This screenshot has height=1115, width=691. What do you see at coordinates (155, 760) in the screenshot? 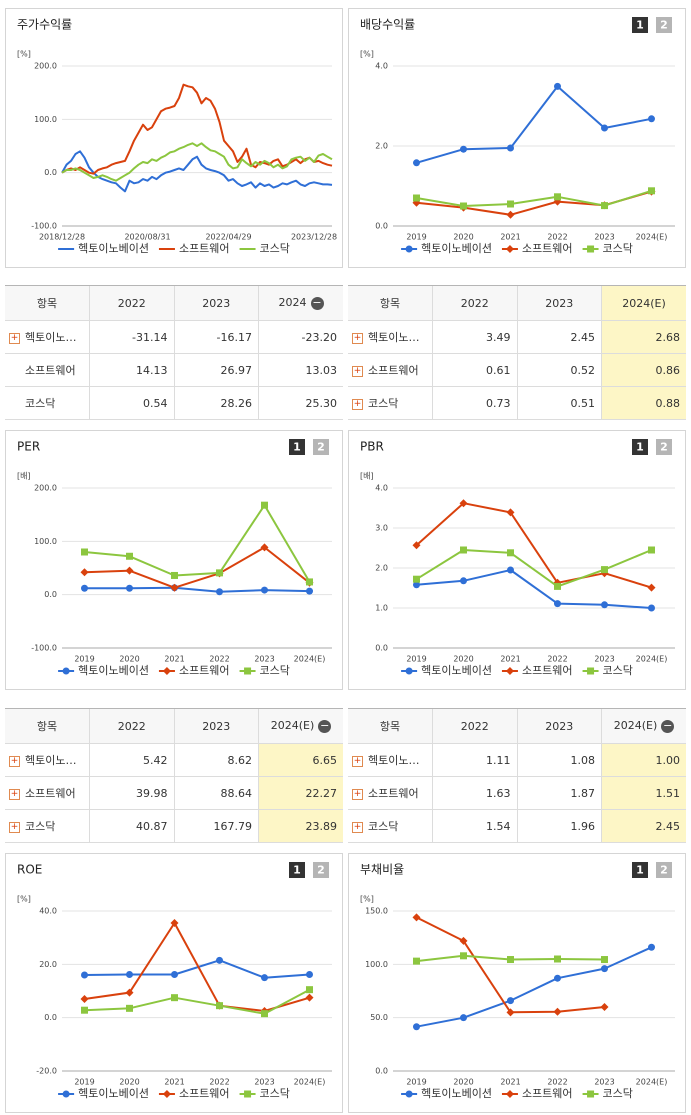
I see `cell-text: 5.42` at bounding box center [155, 760].